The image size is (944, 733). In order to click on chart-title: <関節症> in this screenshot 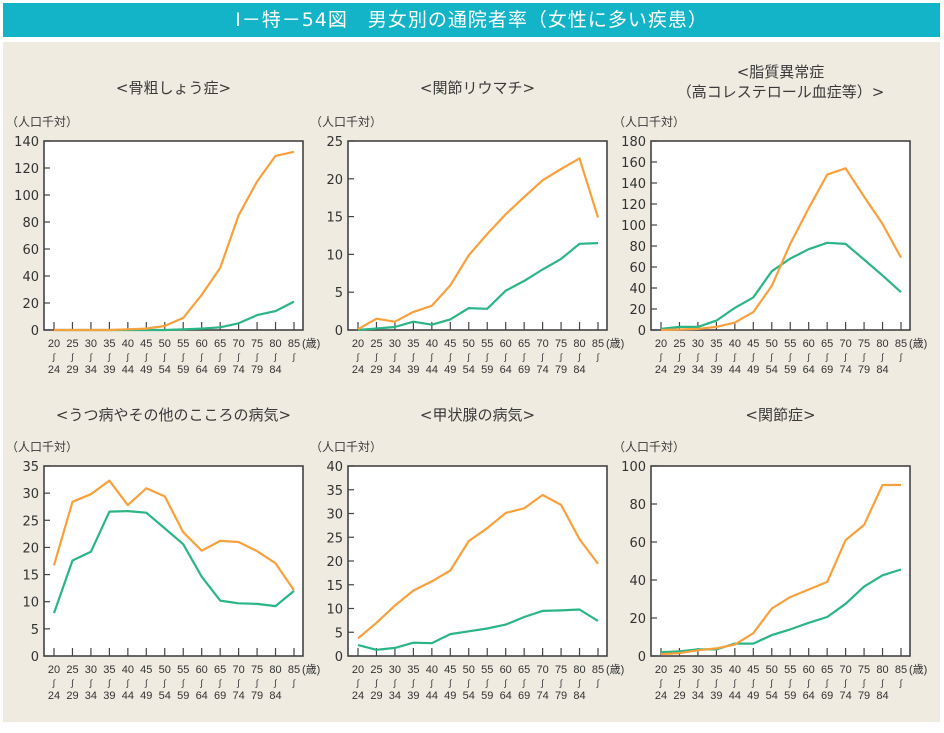, I will do `click(780, 415)`.